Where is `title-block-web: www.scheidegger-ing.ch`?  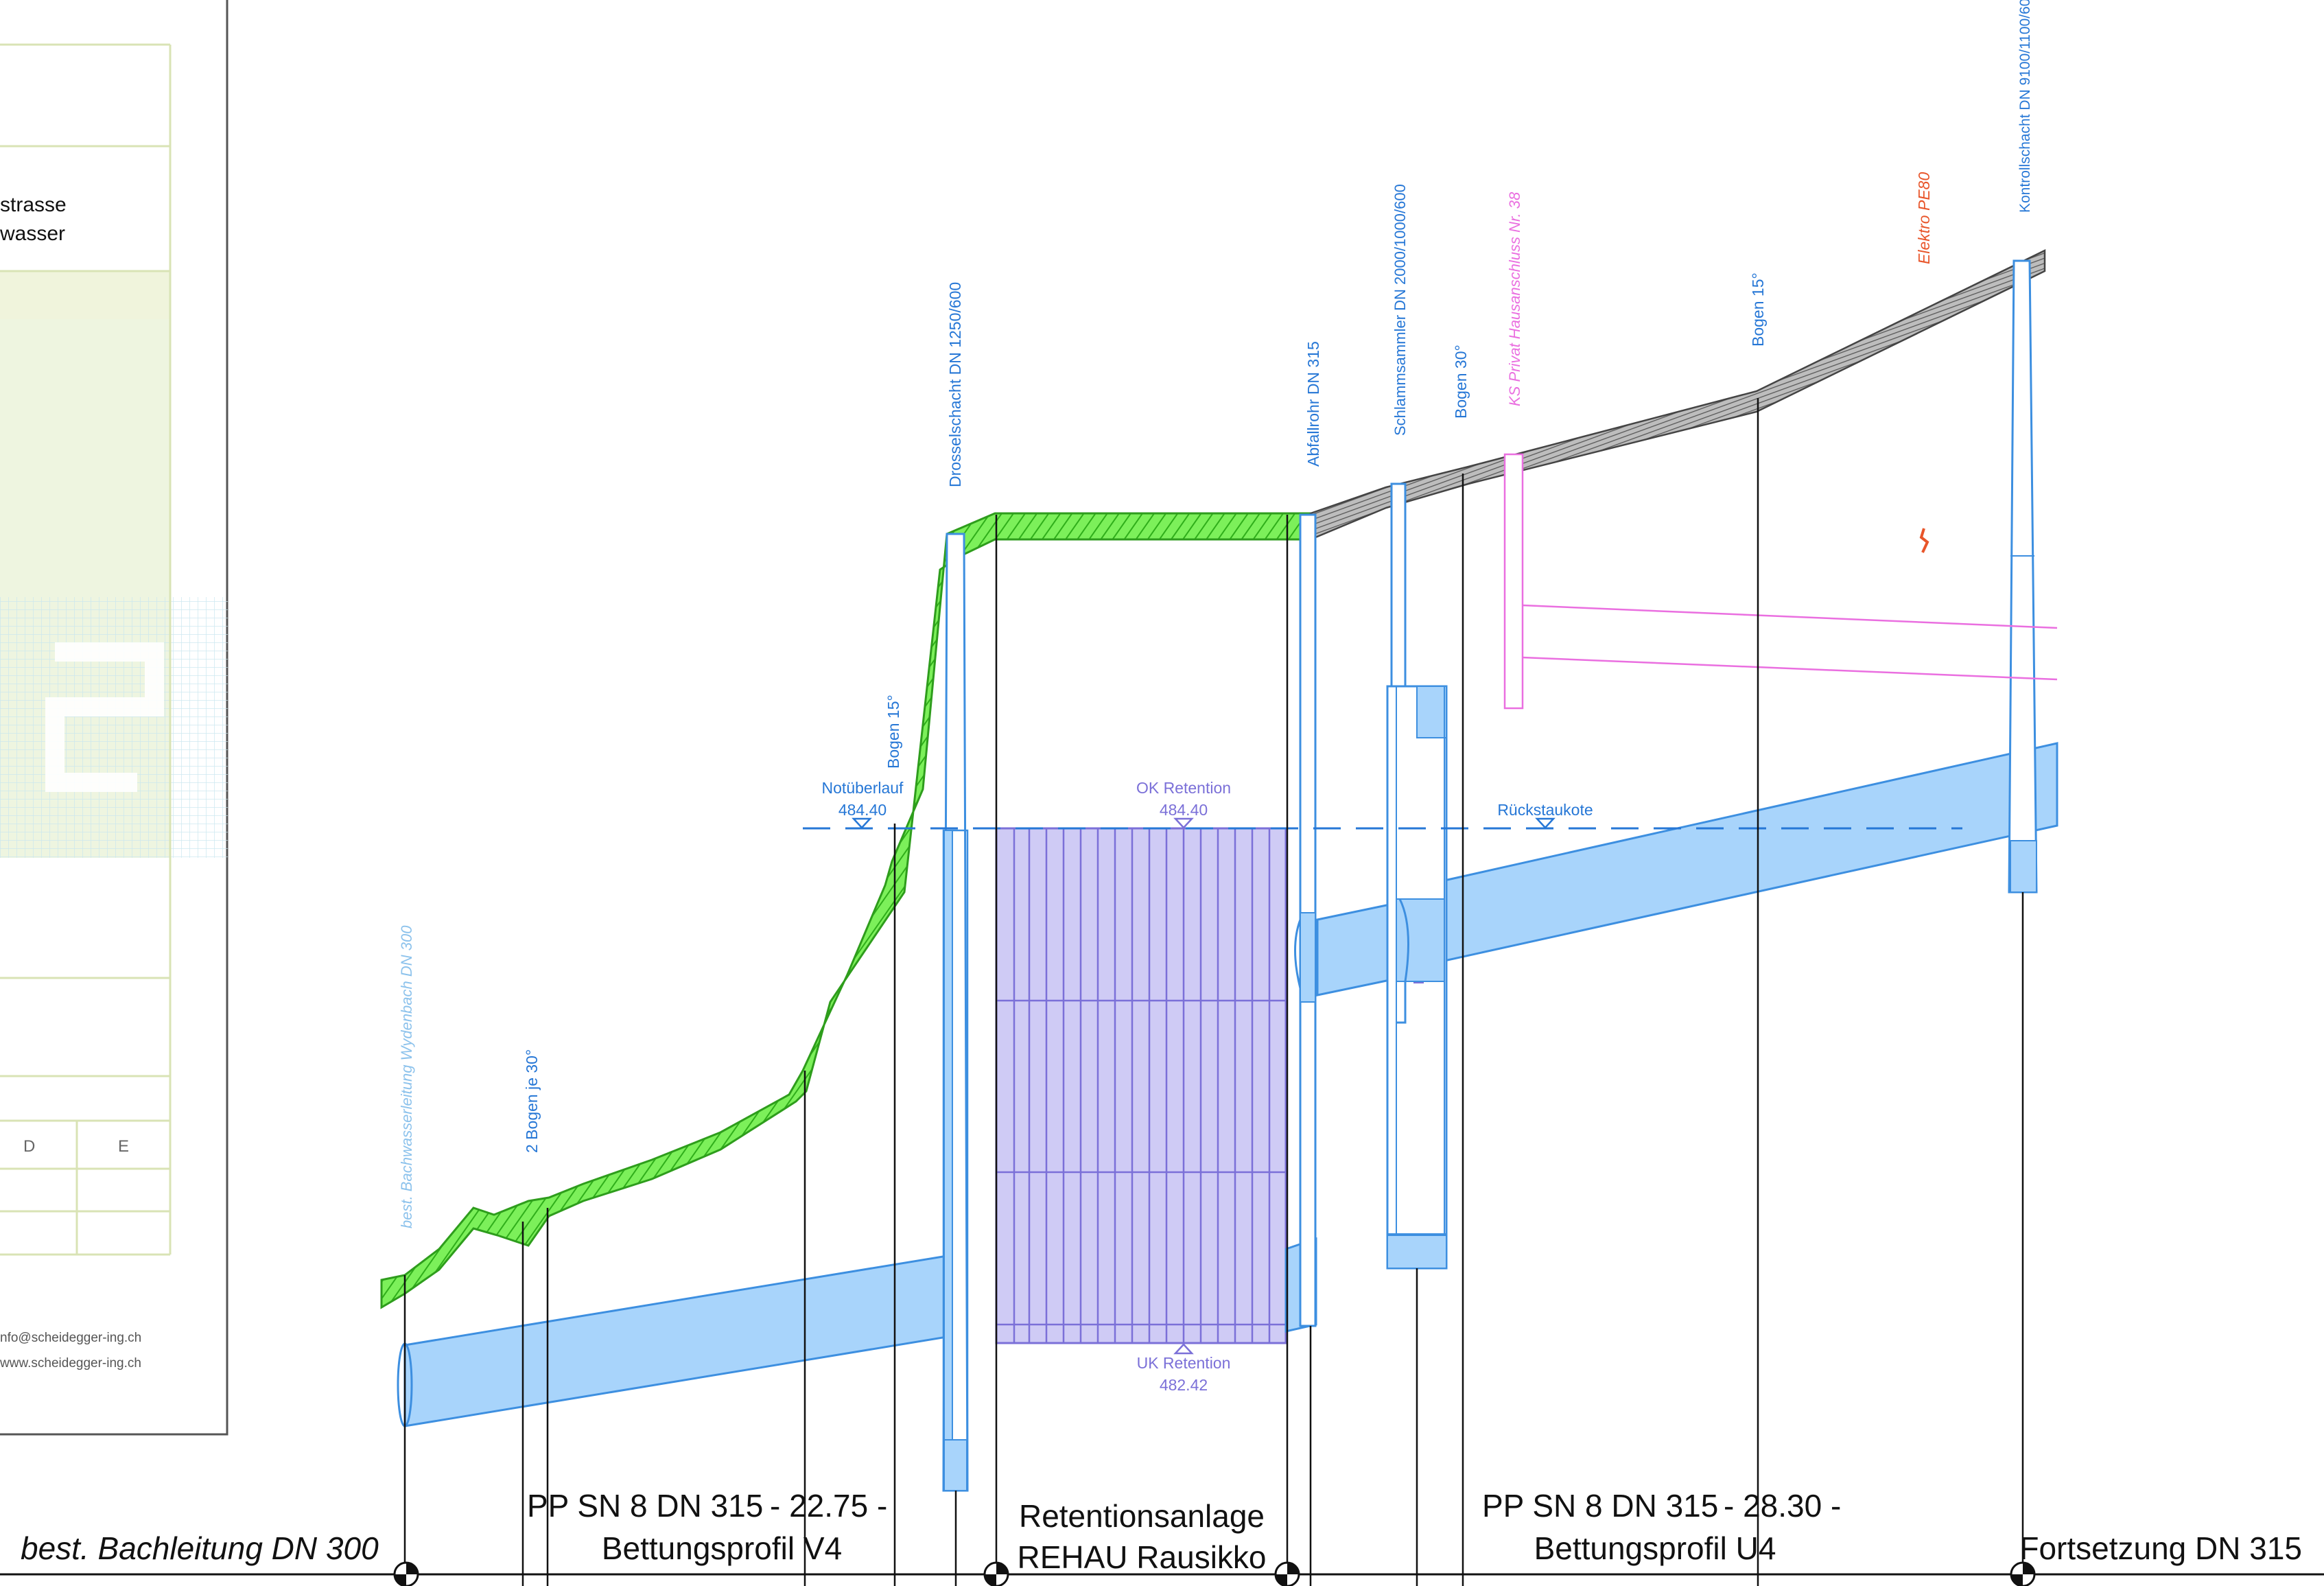
title-block-web: www.scheidegger-ing.ch is located at coordinates (70, 1363).